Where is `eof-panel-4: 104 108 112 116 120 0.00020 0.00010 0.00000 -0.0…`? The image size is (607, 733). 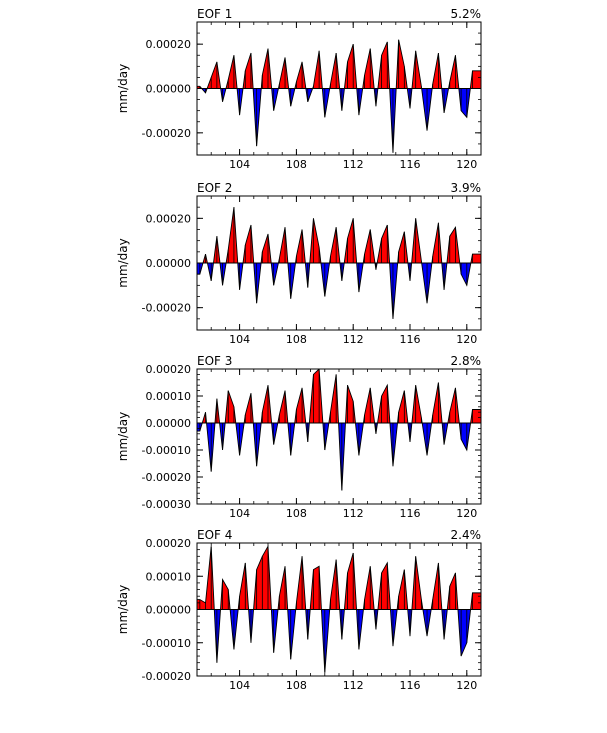
eof-panel-4: 104 108 112 116 120 0.00020 0.00010 0.00000 -0.0… is located at coordinates (299, 610).